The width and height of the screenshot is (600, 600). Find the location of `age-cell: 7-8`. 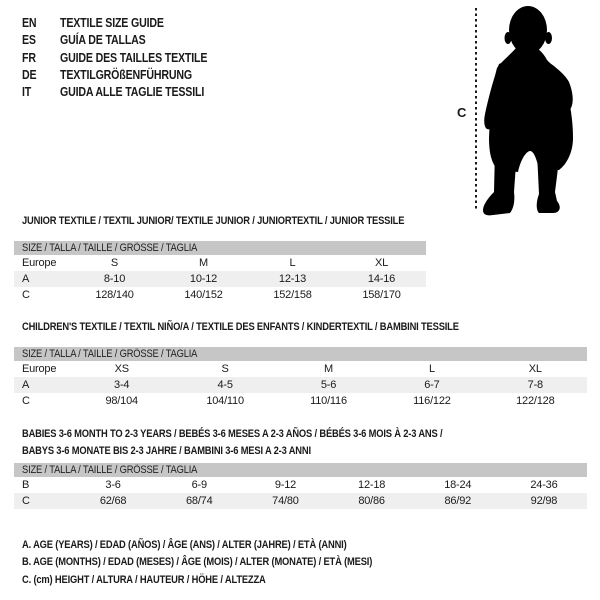

age-cell: 7-8 is located at coordinates (535, 385).